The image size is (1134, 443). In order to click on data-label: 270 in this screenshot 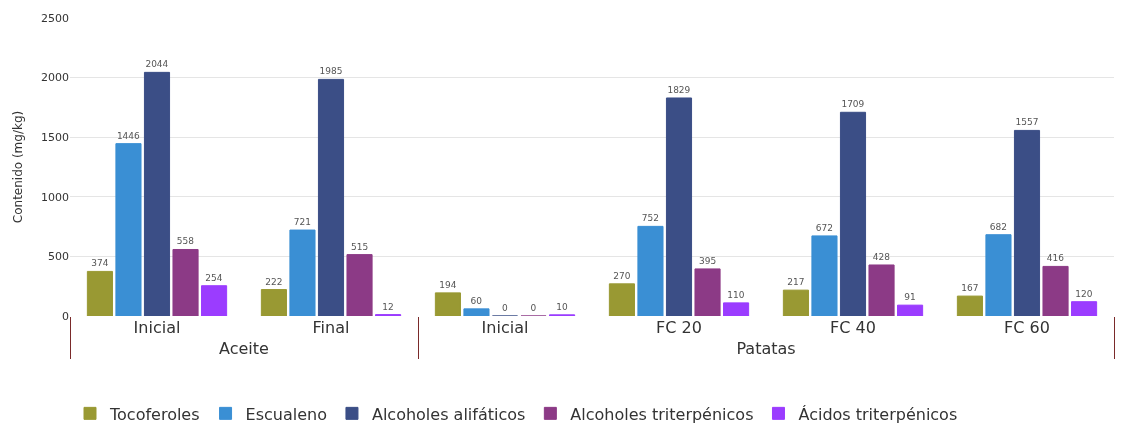, I will do `click(622, 275)`.